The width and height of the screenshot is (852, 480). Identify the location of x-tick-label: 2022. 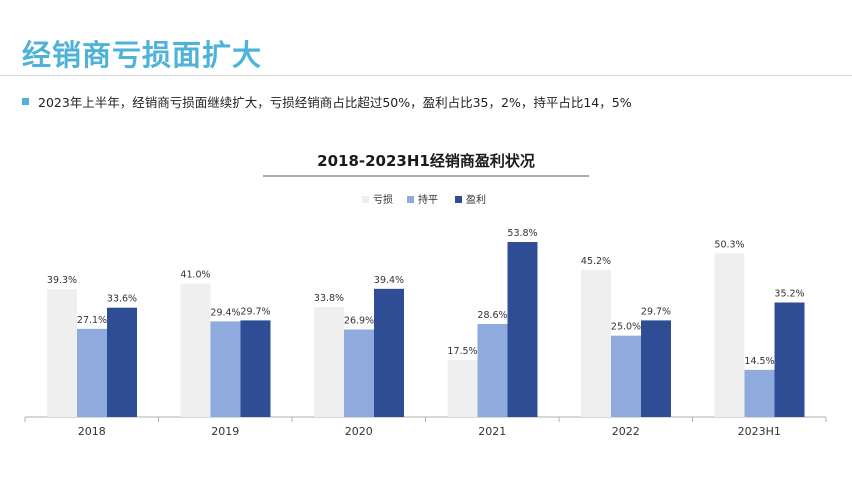
(626, 431).